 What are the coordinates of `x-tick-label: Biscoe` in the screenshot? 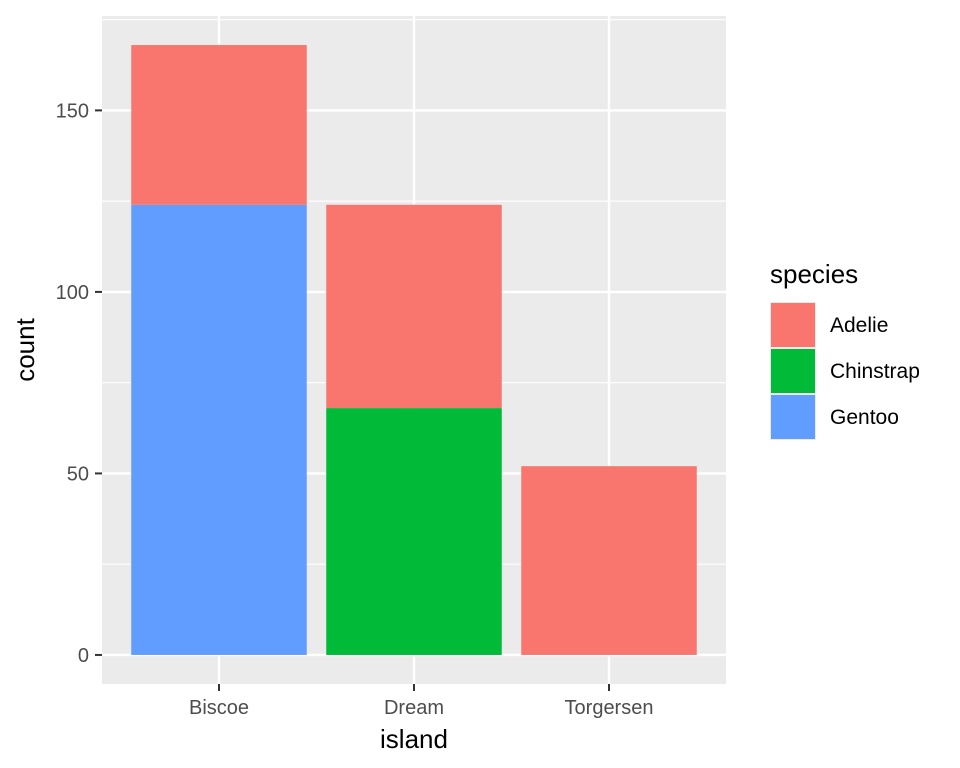 It's located at (219, 708).